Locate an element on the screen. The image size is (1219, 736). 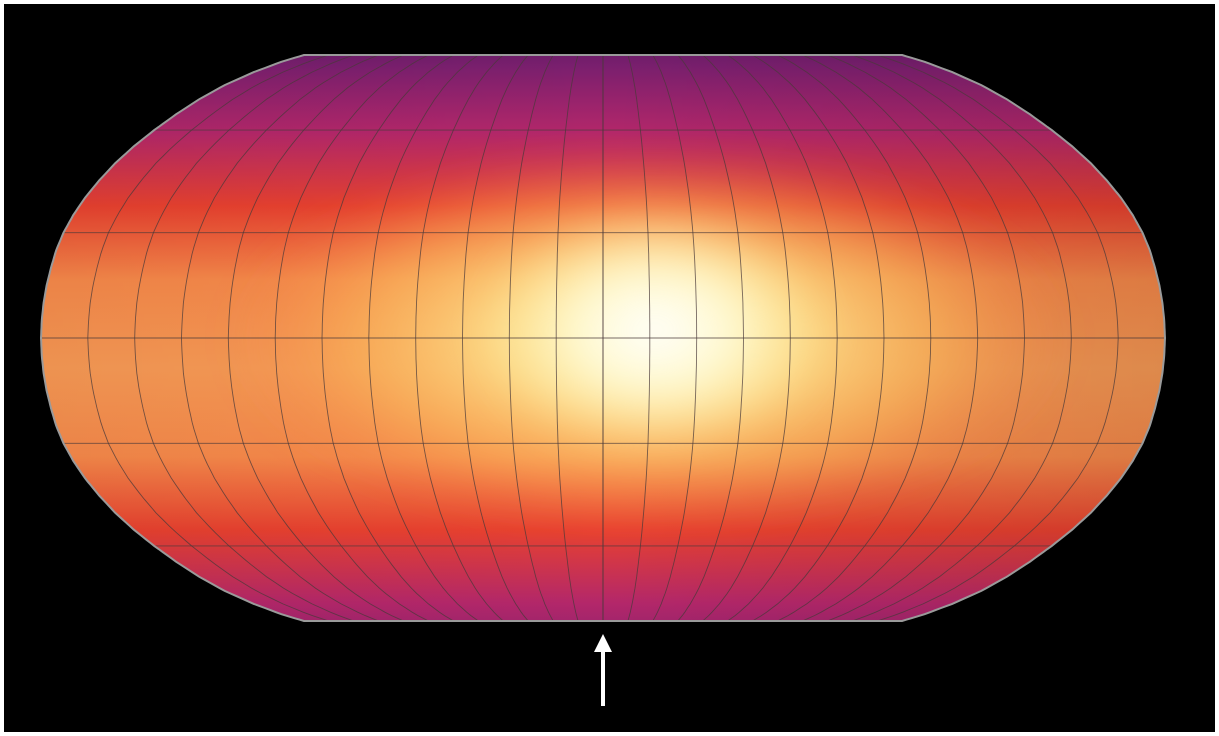
hotspot is located at coordinates (654, 330).